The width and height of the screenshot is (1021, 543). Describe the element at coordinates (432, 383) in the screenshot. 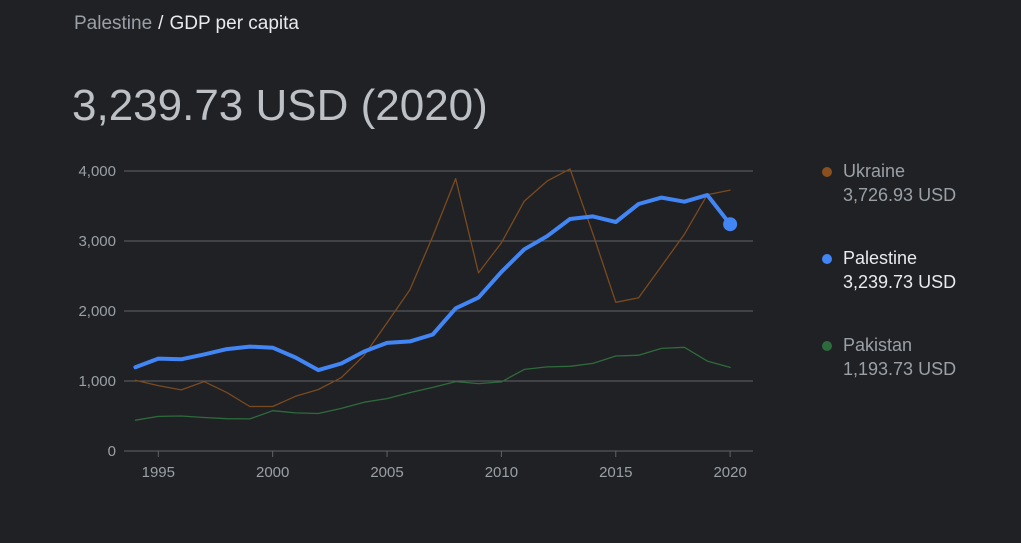

I see `series-line-pakistan` at that location.